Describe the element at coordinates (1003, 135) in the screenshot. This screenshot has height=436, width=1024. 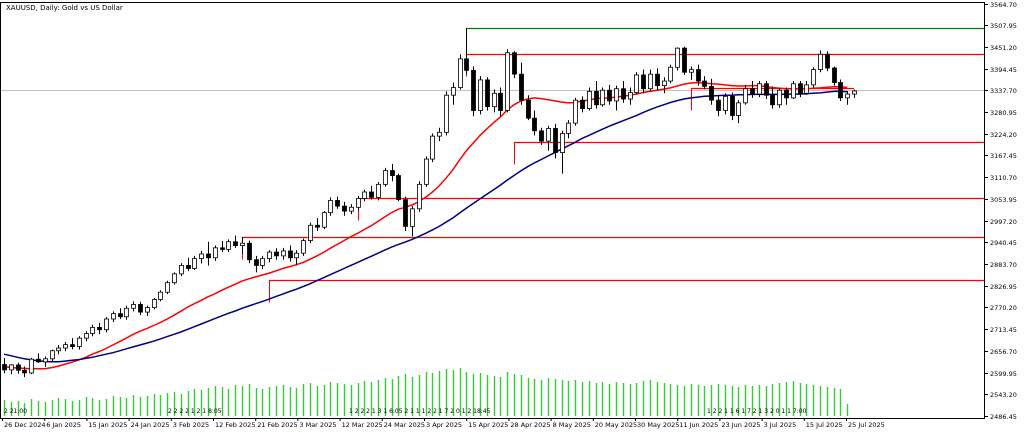
I see `price-tick-label: 3224.20` at that location.